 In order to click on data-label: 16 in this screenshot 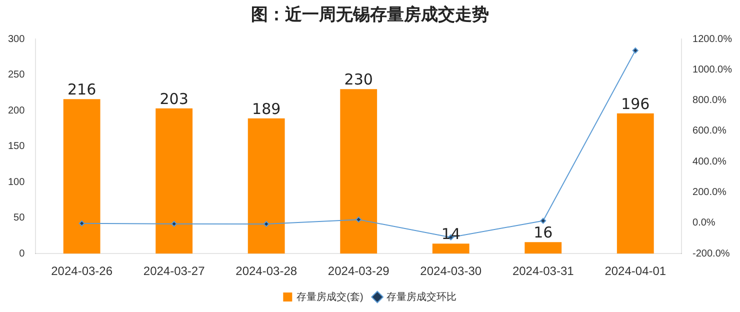, I will do `click(543, 233)`.